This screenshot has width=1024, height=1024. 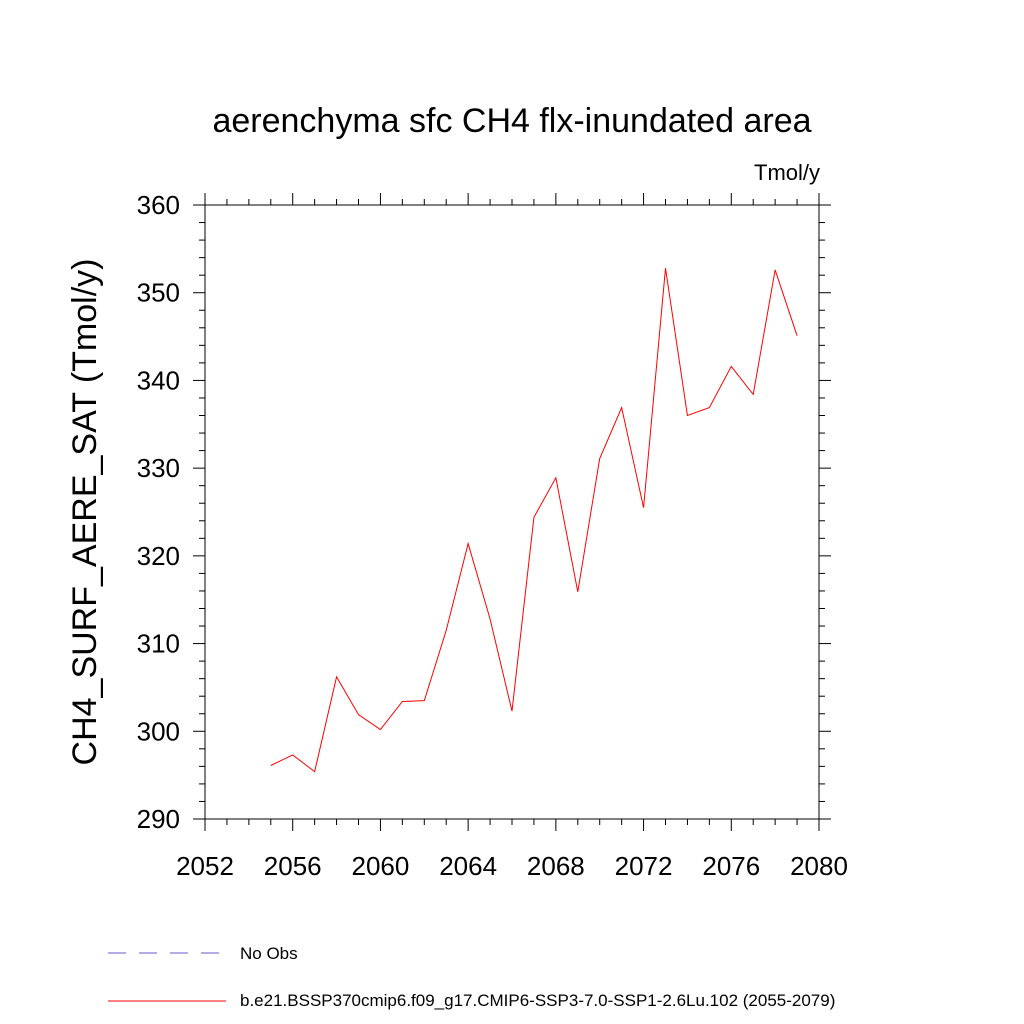 What do you see at coordinates (819, 866) in the screenshot?
I see `x-tick-label: 2080` at bounding box center [819, 866].